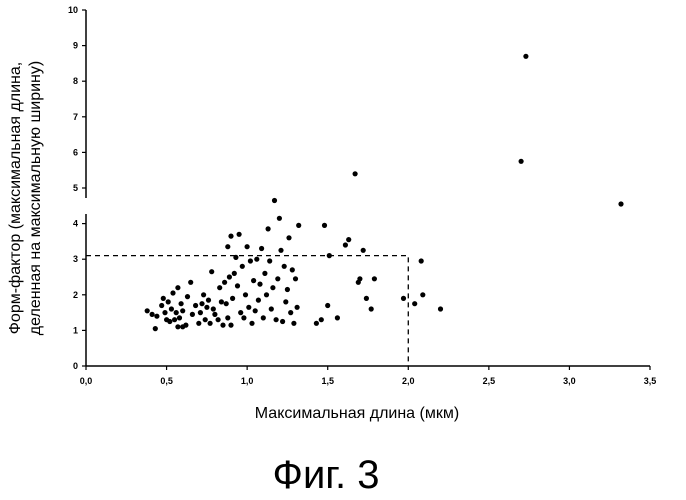 The width and height of the screenshot is (686, 500). What do you see at coordinates (489, 381) in the screenshot?
I see `x-tick-label: 2,5` at bounding box center [489, 381].